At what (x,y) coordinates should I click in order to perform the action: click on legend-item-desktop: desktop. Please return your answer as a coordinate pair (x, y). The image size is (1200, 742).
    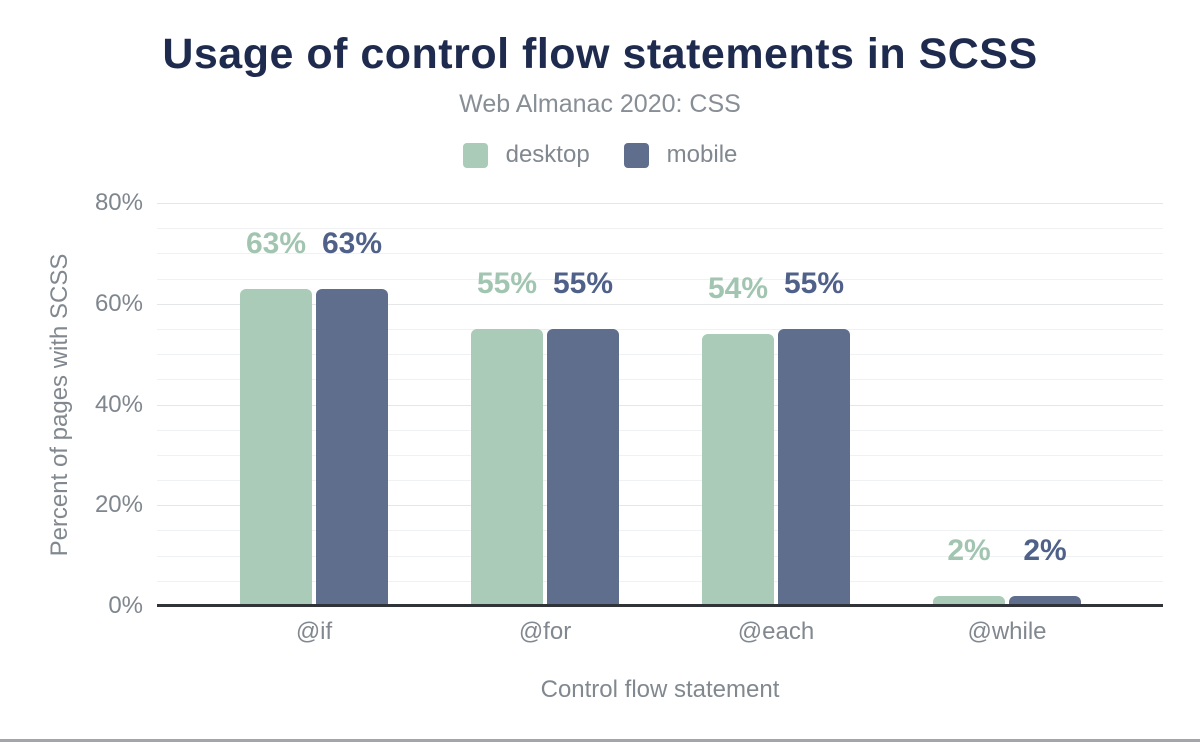
    Looking at the image, I should click on (526, 155).